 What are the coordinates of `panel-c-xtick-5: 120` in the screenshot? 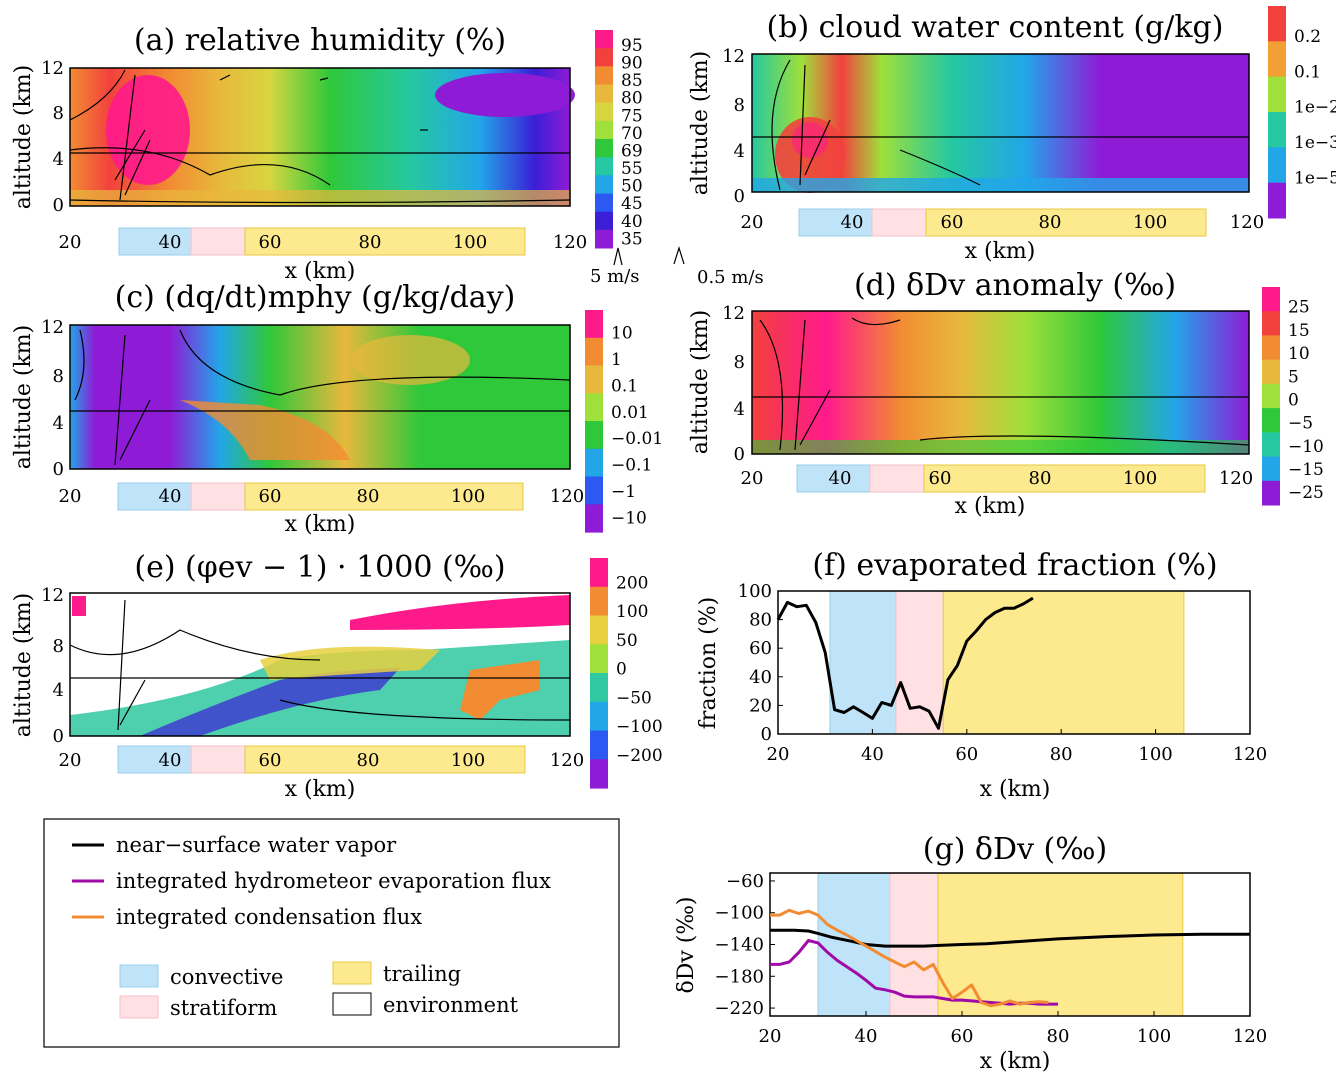 It's located at (567, 496).